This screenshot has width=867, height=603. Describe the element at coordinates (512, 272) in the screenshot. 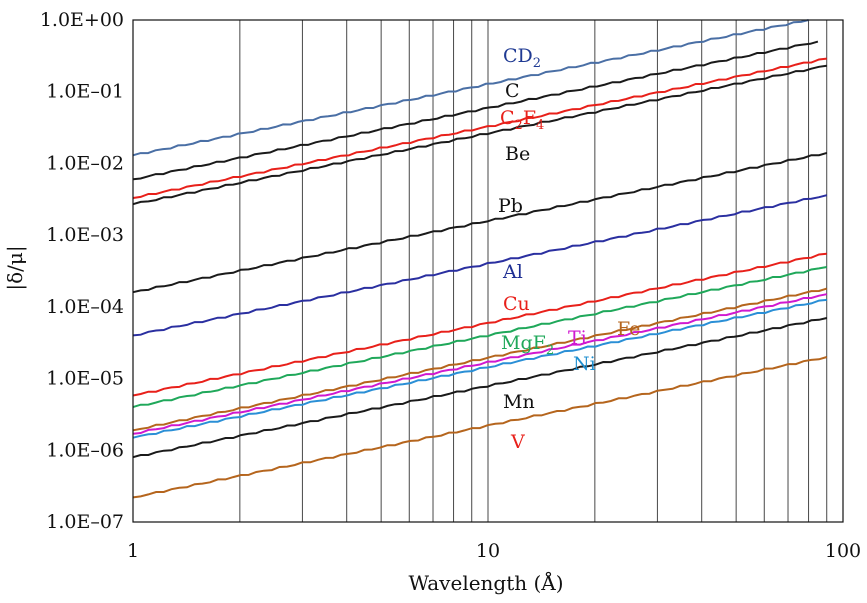

I see `series-label: Al` at that location.